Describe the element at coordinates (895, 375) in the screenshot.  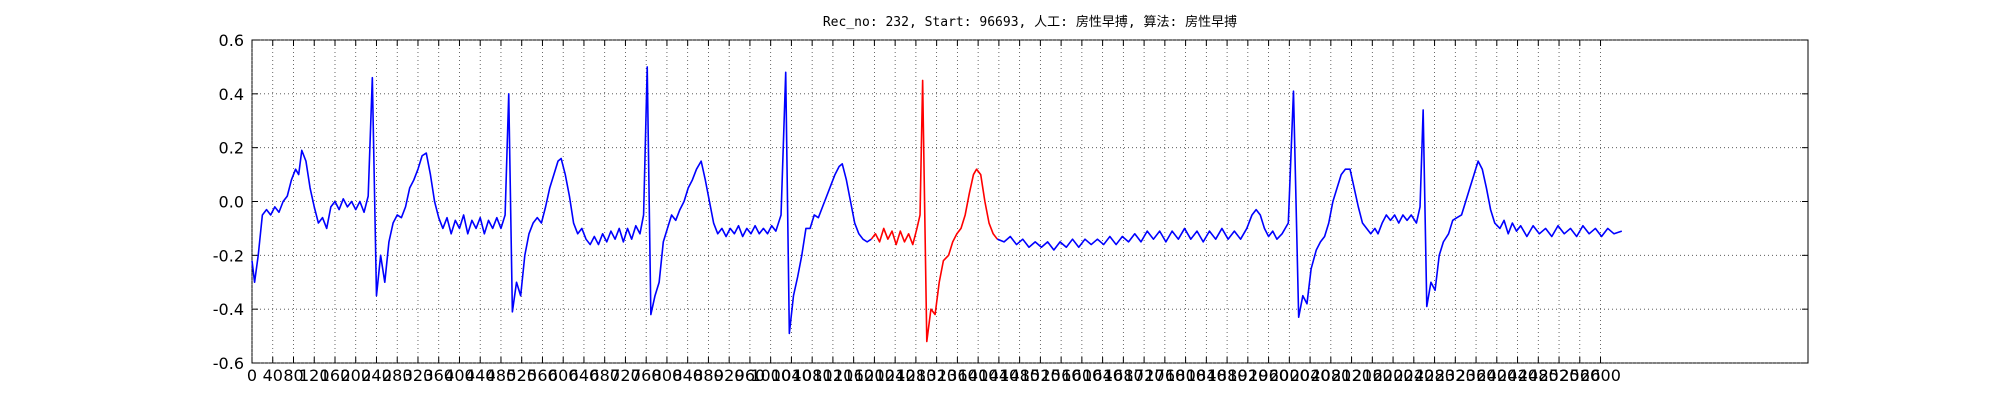
I see `x-tick-label: 1240` at that location.